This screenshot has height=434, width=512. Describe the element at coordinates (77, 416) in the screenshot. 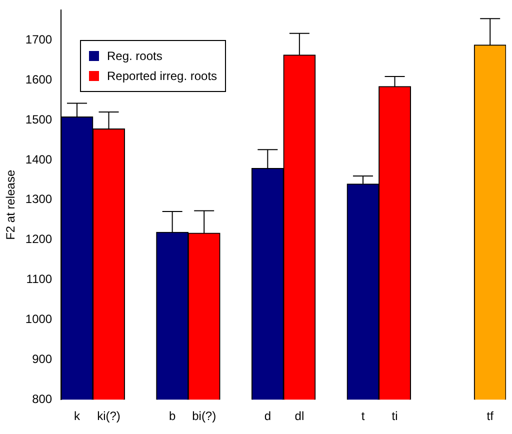

I see `x-tick-label: k` at that location.